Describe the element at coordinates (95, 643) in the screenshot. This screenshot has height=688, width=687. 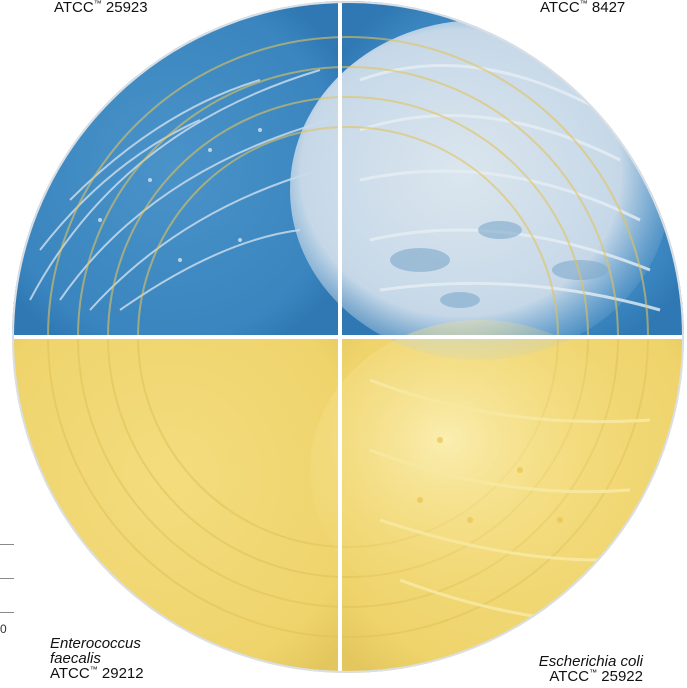
I see `species-name: Enterococcus` at that location.